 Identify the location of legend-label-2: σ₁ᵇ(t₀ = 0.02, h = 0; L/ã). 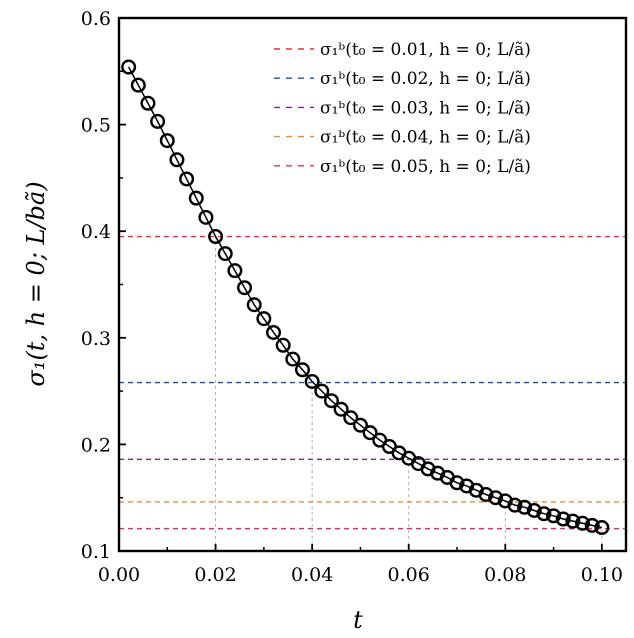
(425, 79).